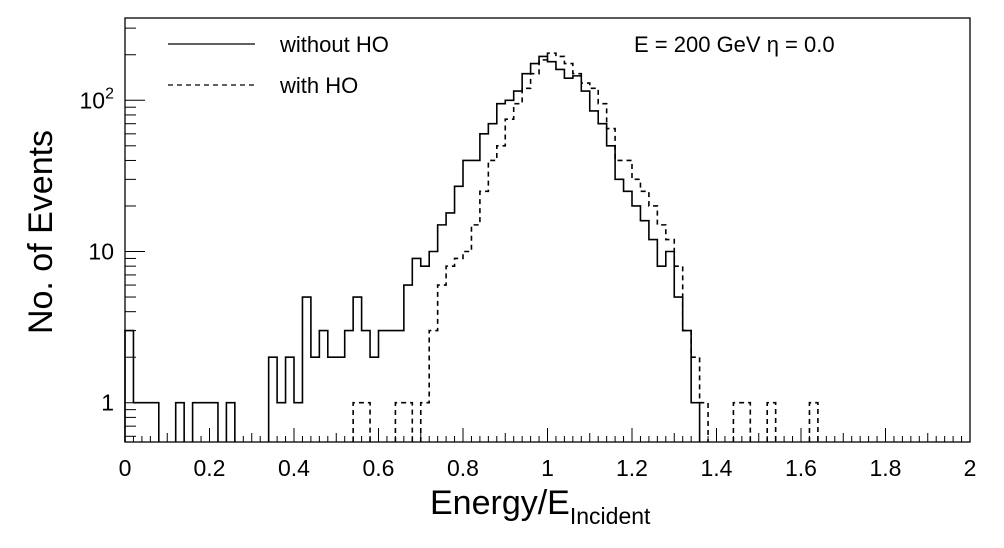 The image size is (1004, 548). What do you see at coordinates (970, 468) in the screenshot?
I see `x-tick-label: 2` at bounding box center [970, 468].